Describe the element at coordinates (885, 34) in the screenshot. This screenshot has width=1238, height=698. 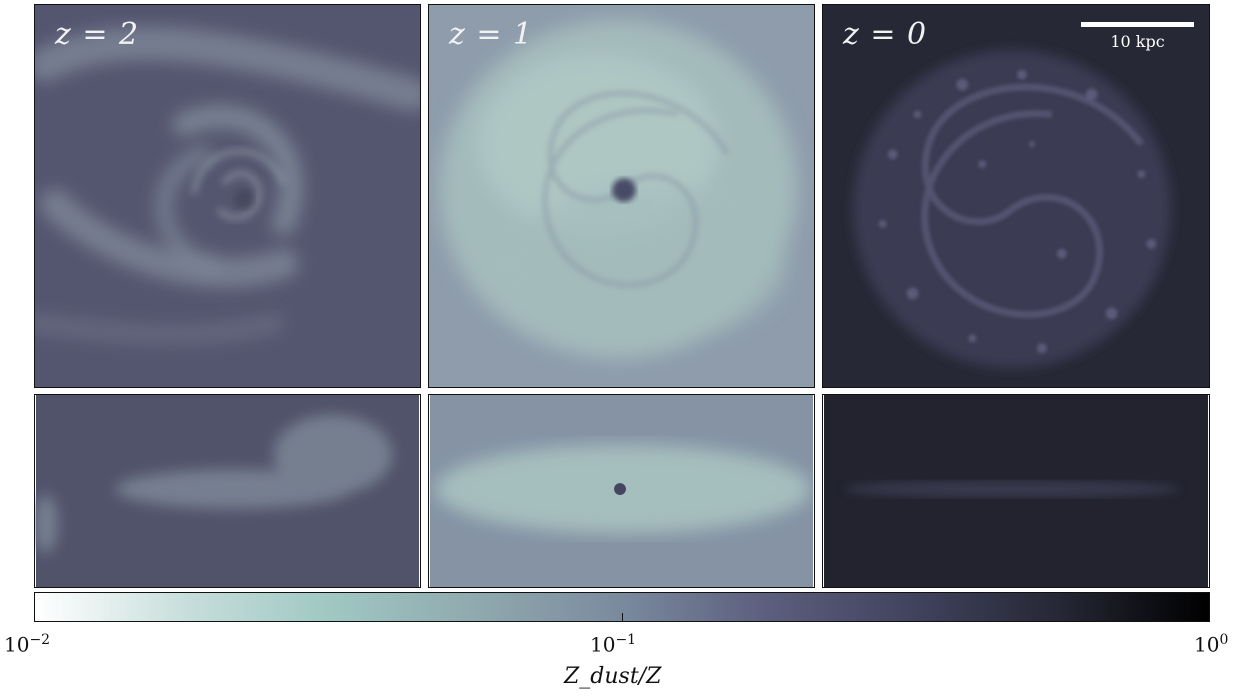
I see `redshift-label-z0: z = 0` at that location.